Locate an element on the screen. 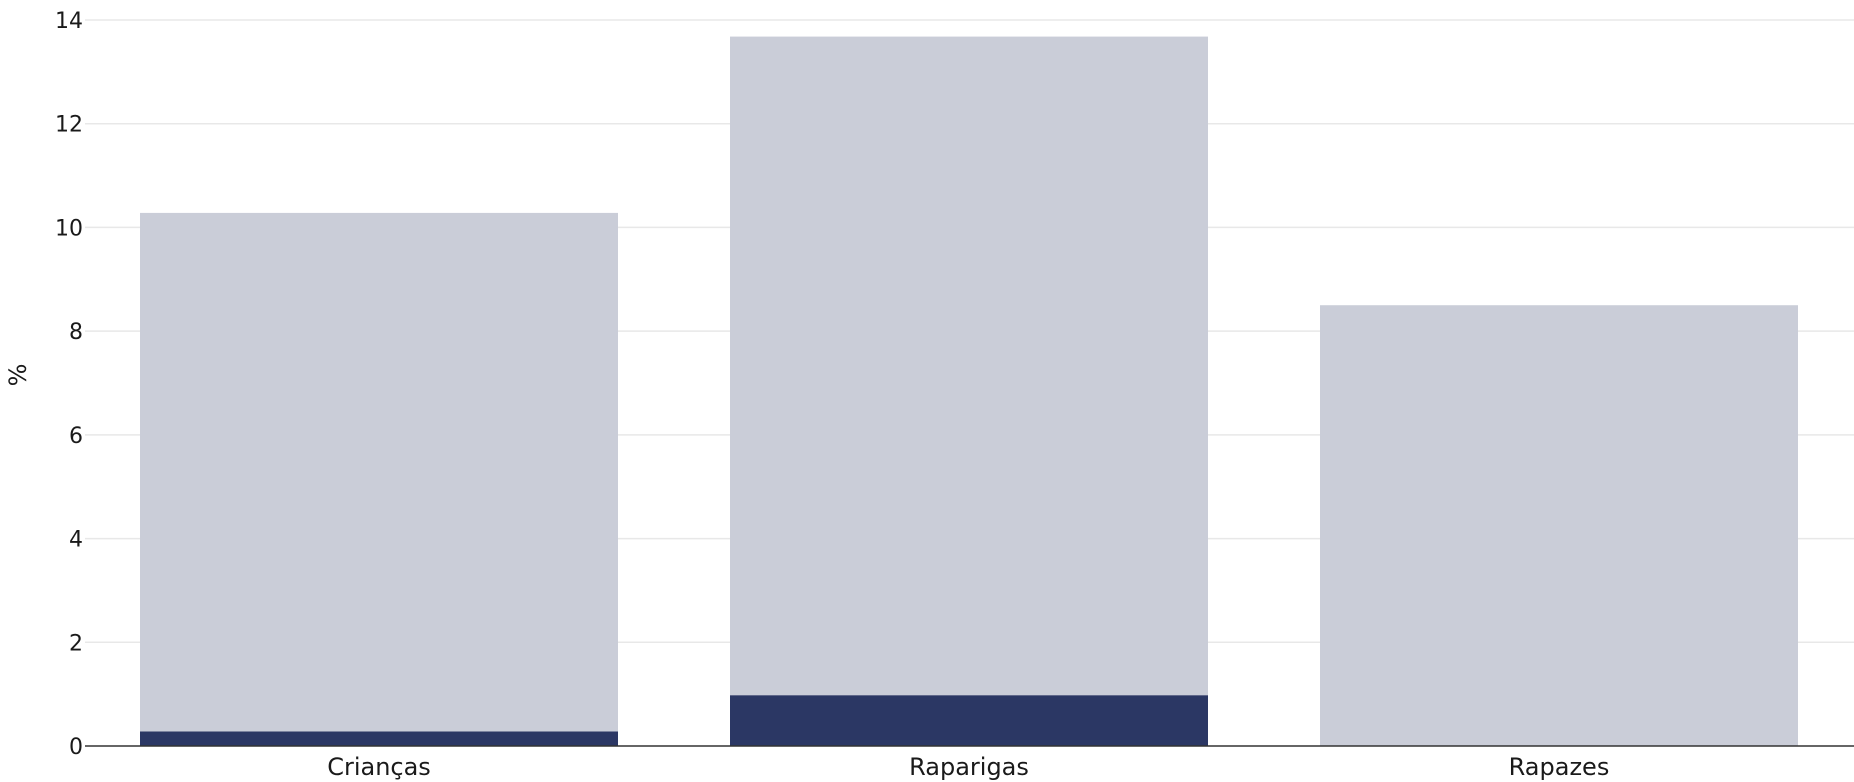 This screenshot has width=1854, height=782. y-axis-title: % is located at coordinates (18, 375).